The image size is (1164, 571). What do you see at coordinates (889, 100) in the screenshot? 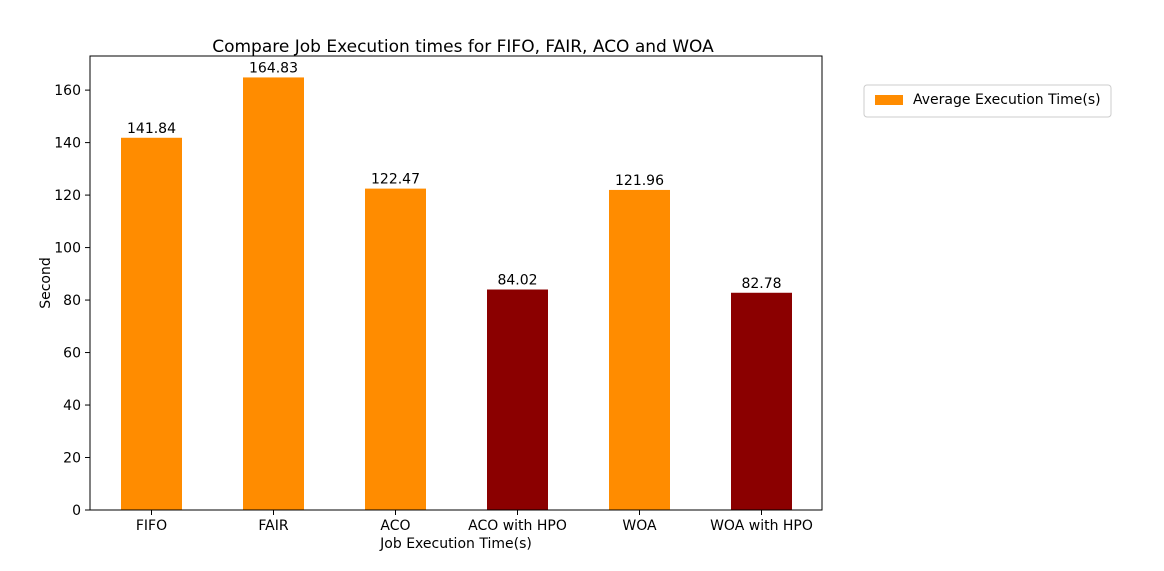
I see `legend-swatch-average-execution-time` at bounding box center [889, 100].